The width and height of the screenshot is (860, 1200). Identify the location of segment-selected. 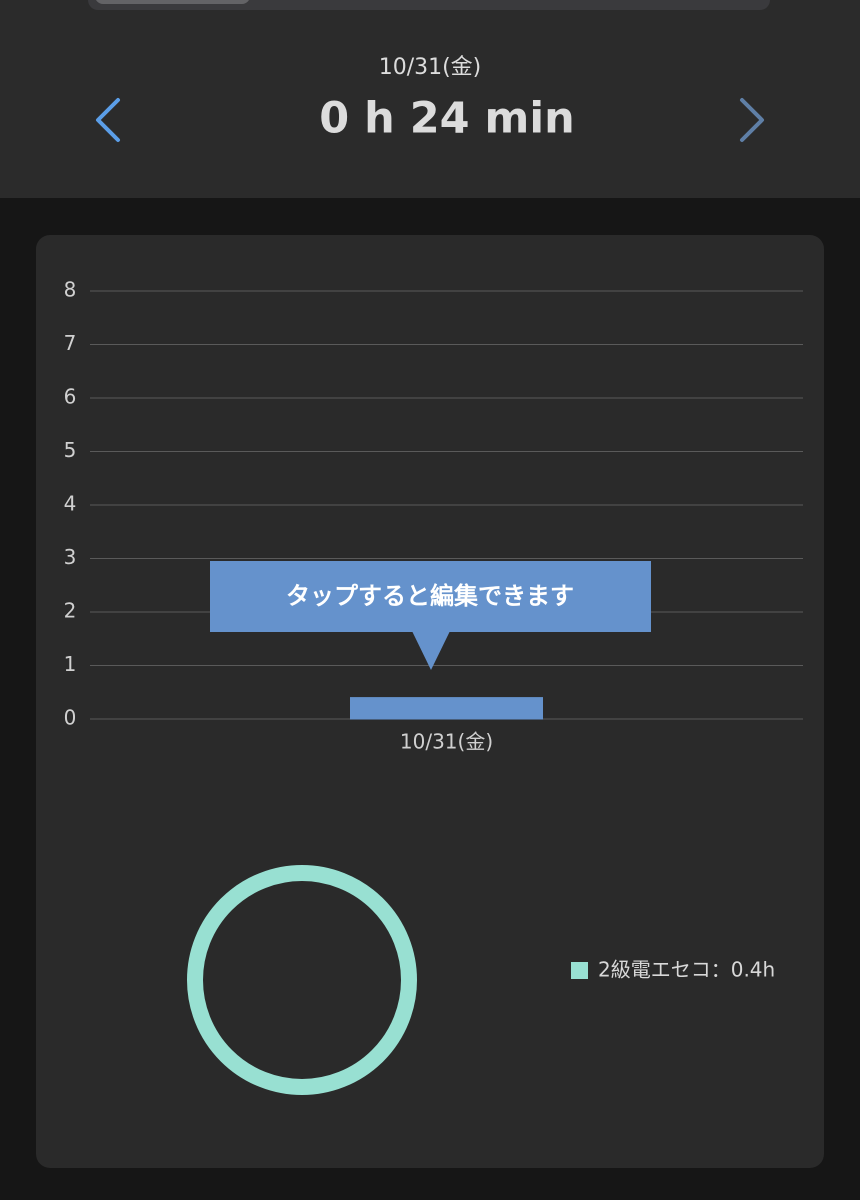
(172, 2).